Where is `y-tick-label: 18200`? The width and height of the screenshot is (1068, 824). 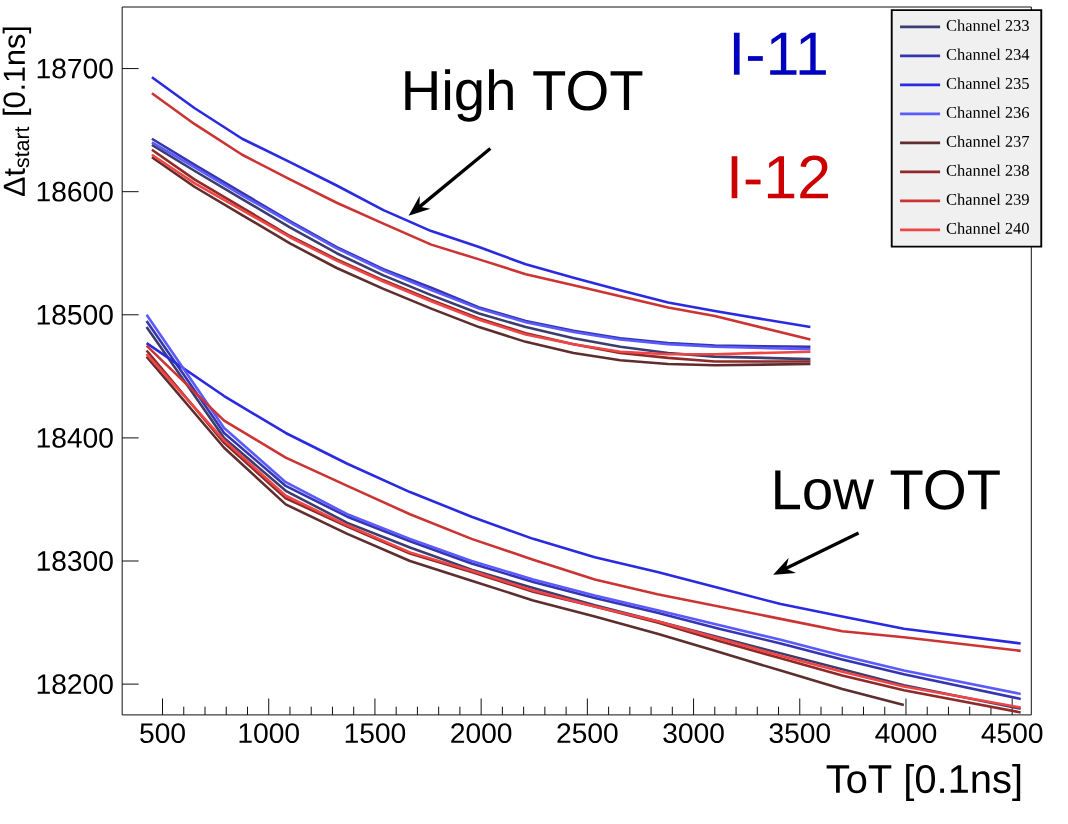 y-tick-label: 18200 is located at coordinates (75, 684).